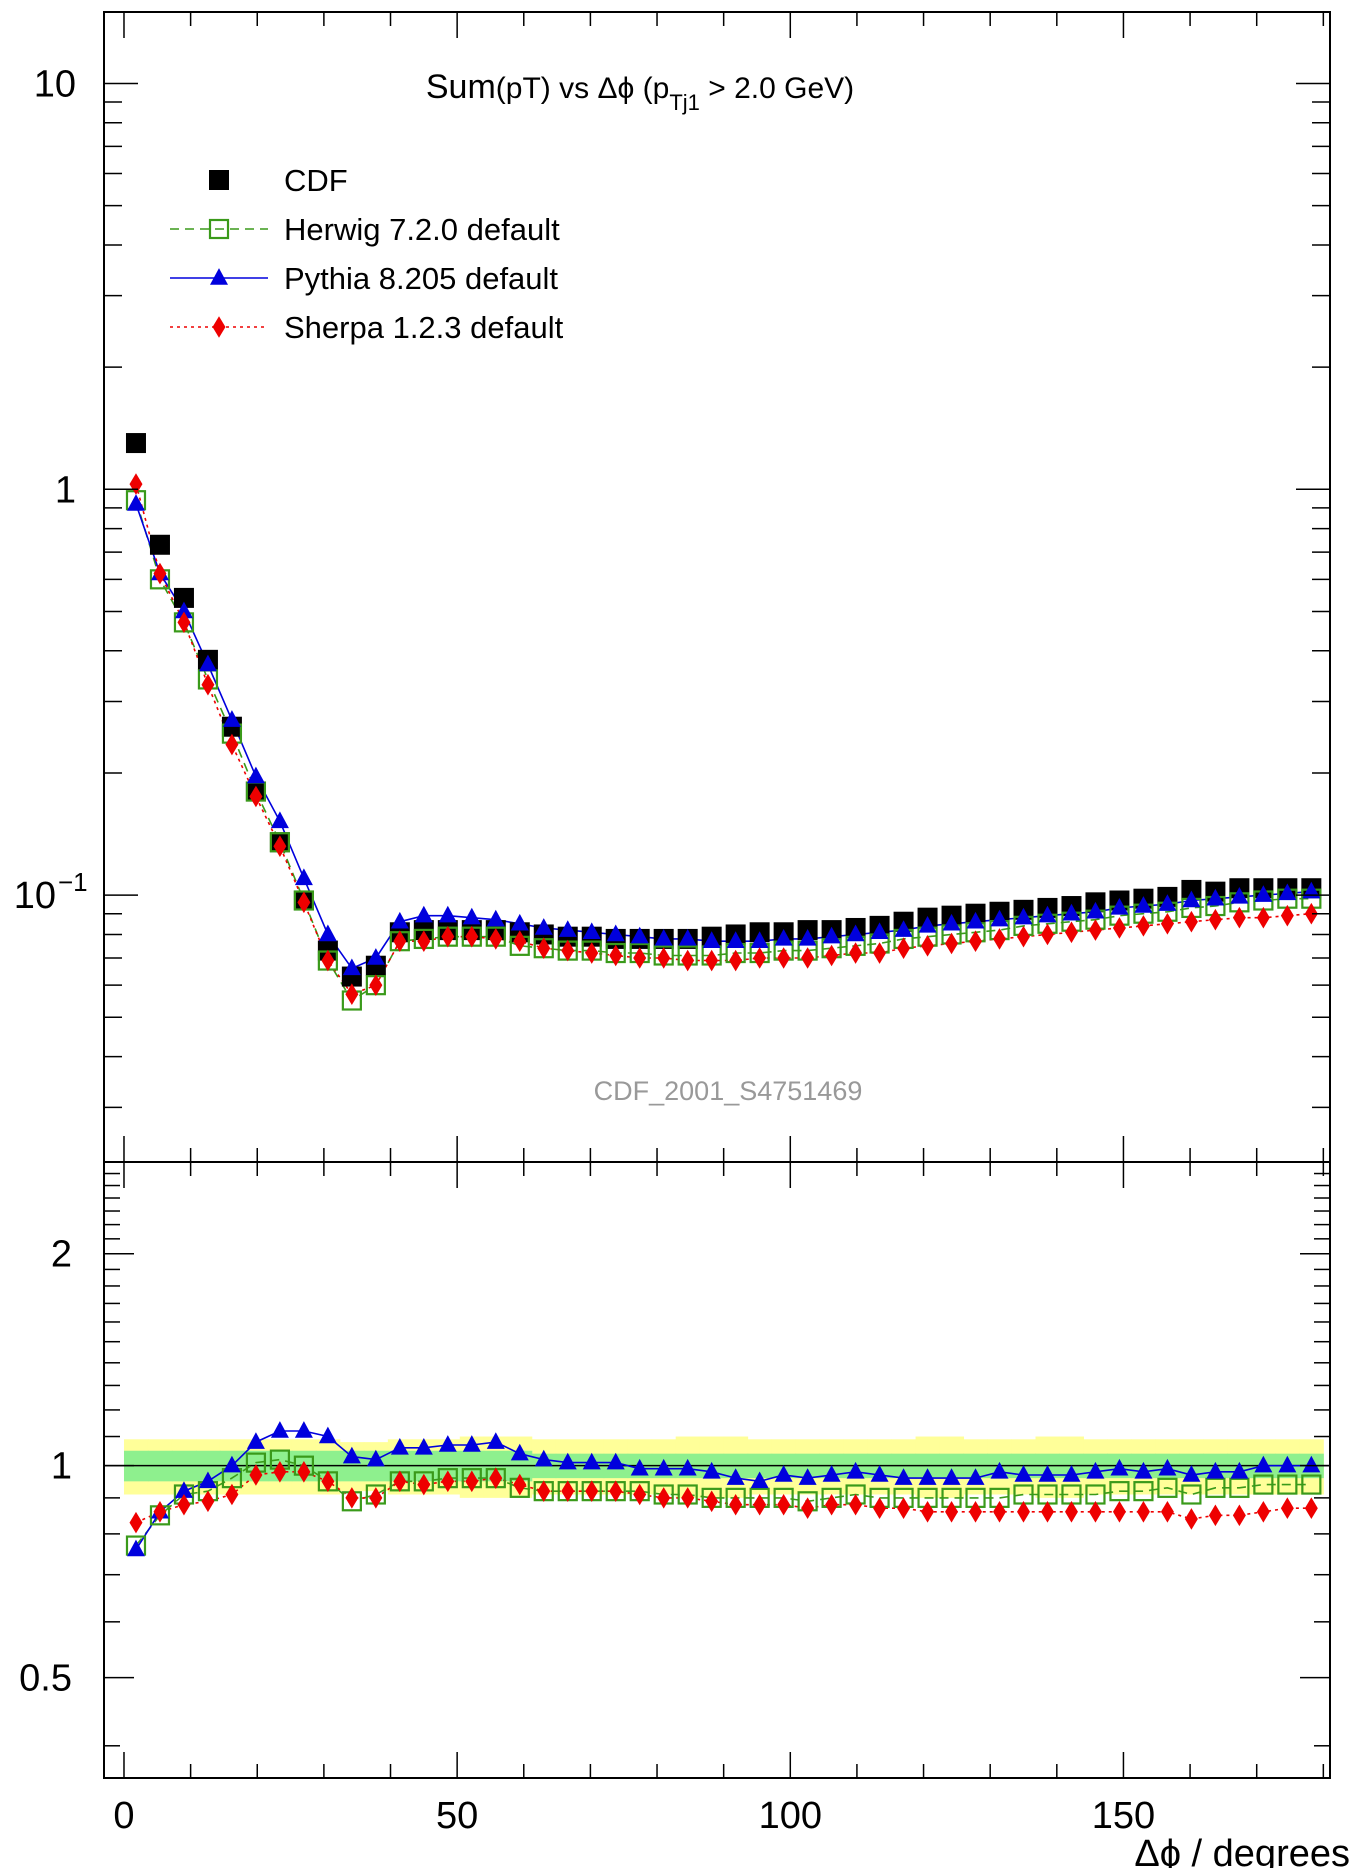 The image size is (1361, 1868). I want to click on y-tick-label-exponent: −1, so click(73, 882).